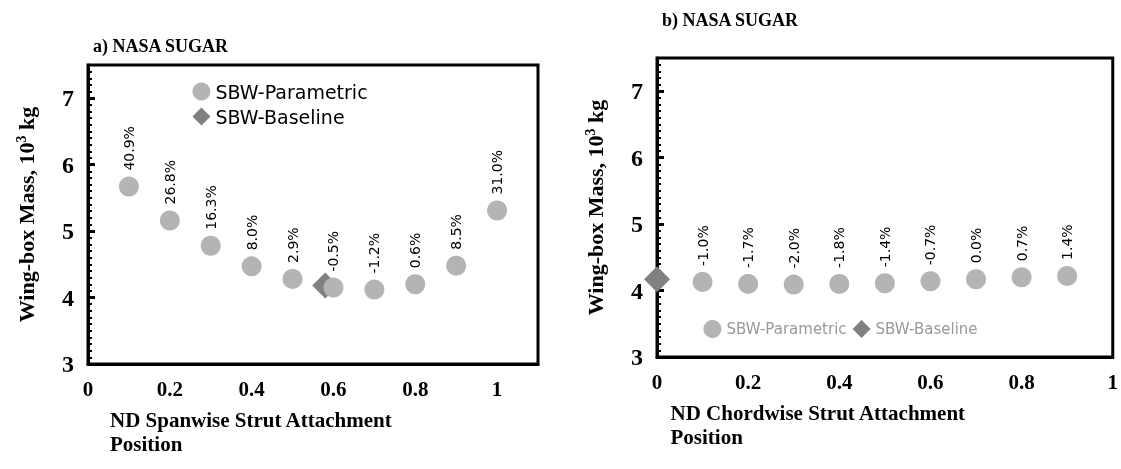  I want to click on annotation: 26.8%, so click(169, 182).